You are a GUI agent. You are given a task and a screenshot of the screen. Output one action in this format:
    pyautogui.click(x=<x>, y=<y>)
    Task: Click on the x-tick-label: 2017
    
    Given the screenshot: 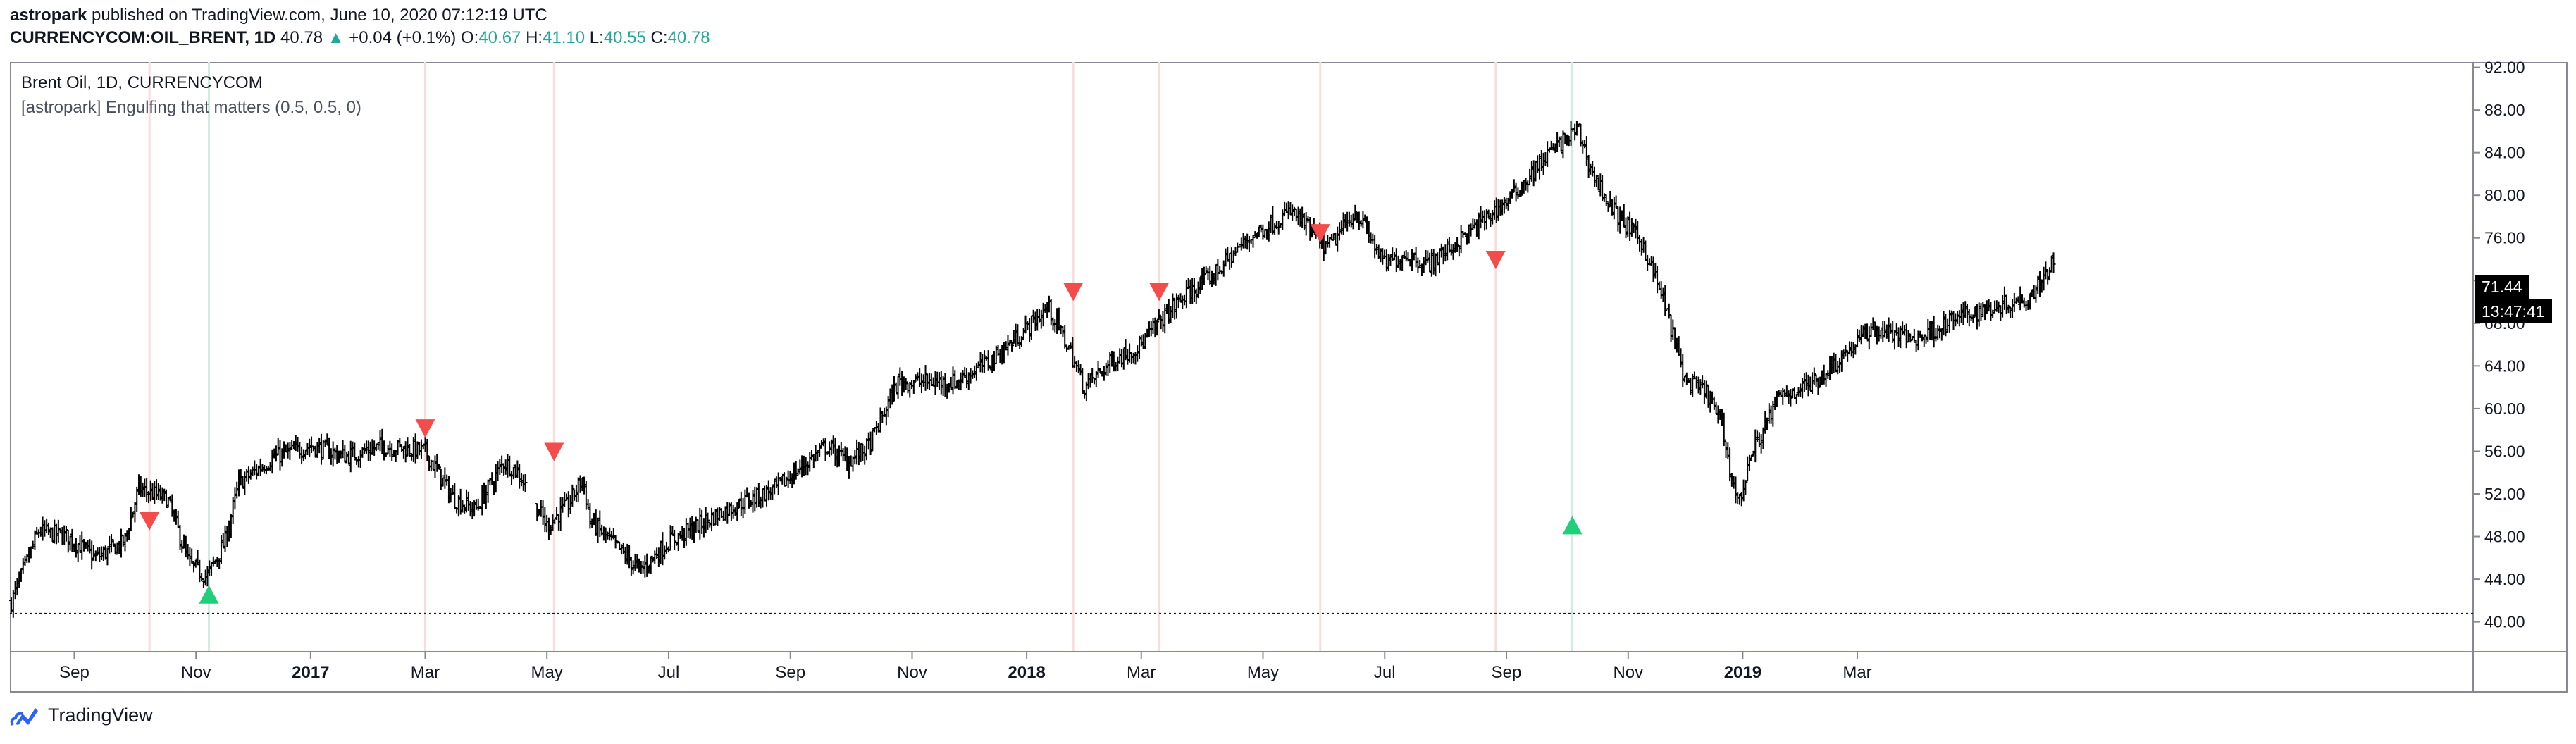 What is the action you would take?
    pyautogui.click(x=310, y=673)
    